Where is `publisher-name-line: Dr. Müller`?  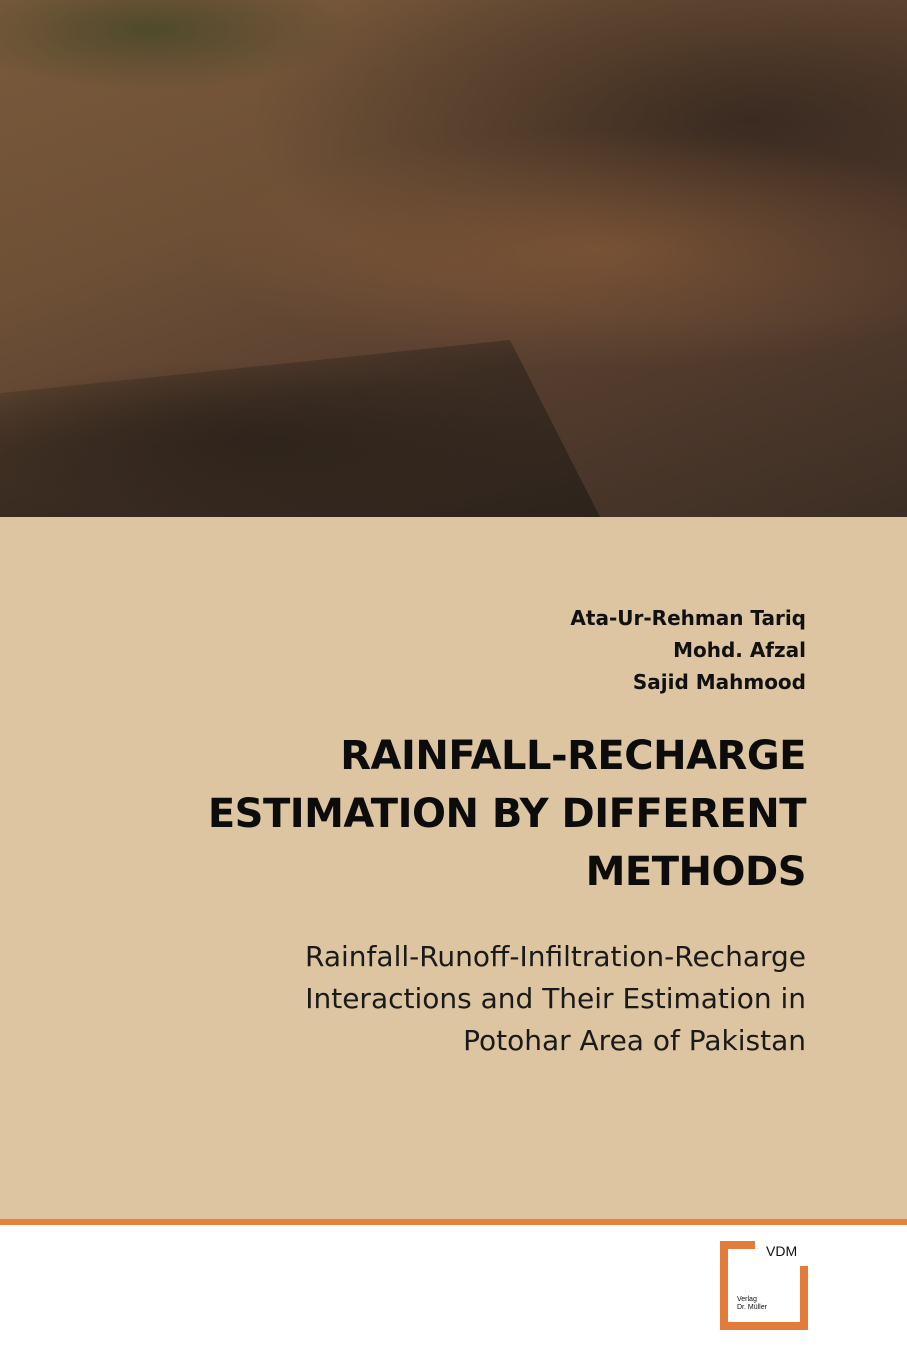 publisher-name-line: Dr. Müller is located at coordinates (752, 1307).